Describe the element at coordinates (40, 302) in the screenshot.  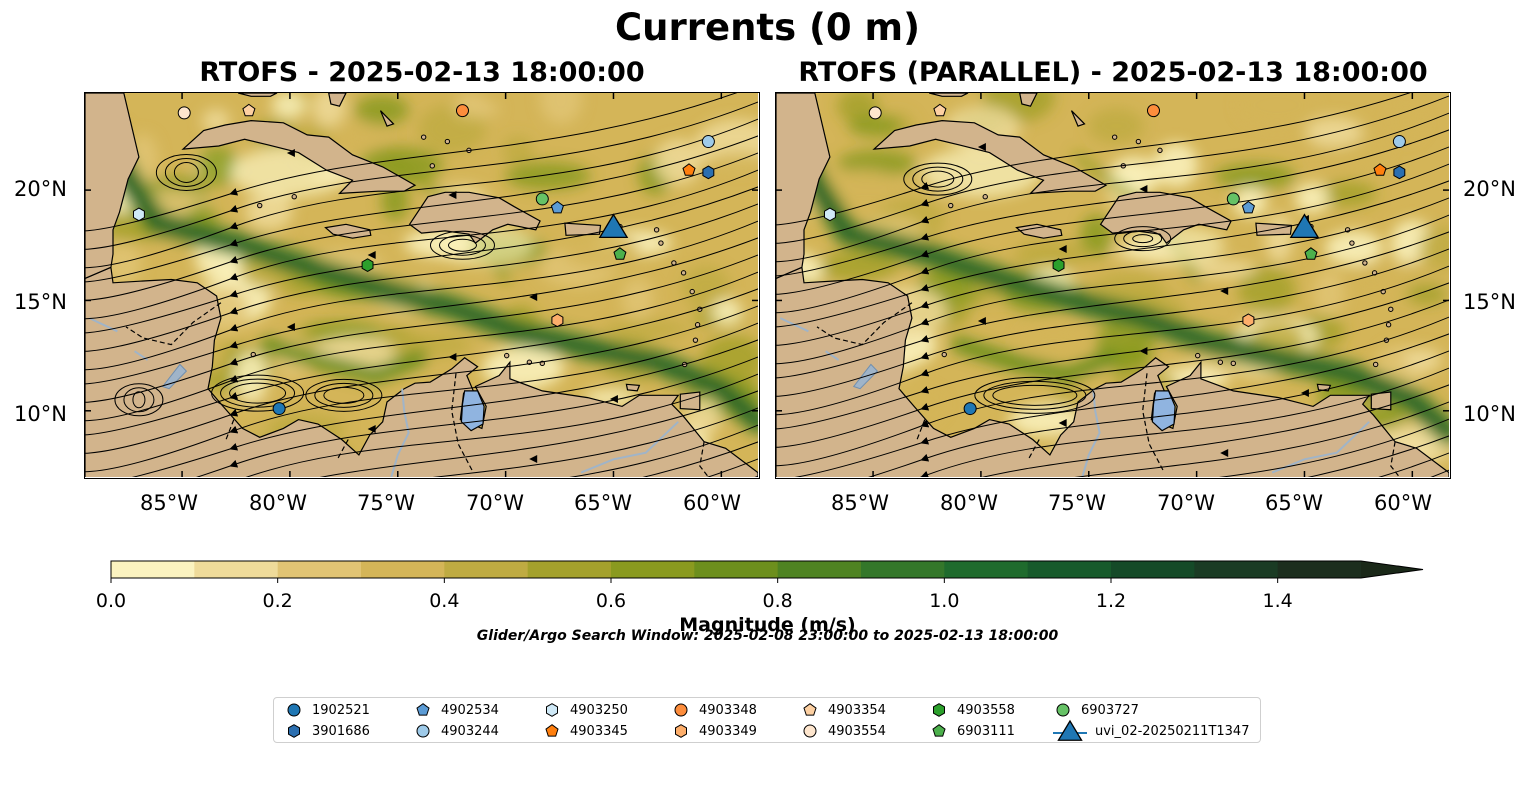
I see `lat-label-15-left: 15°N` at that location.